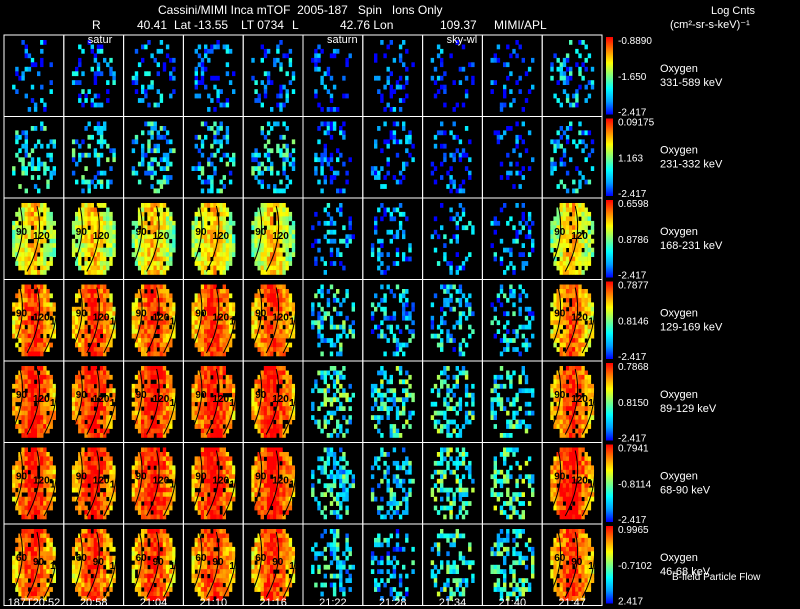 This screenshot has width=800, height=609. What do you see at coordinates (153, 238) in the screenshot?
I see `panel-r2-c2: 90 120` at bounding box center [153, 238].